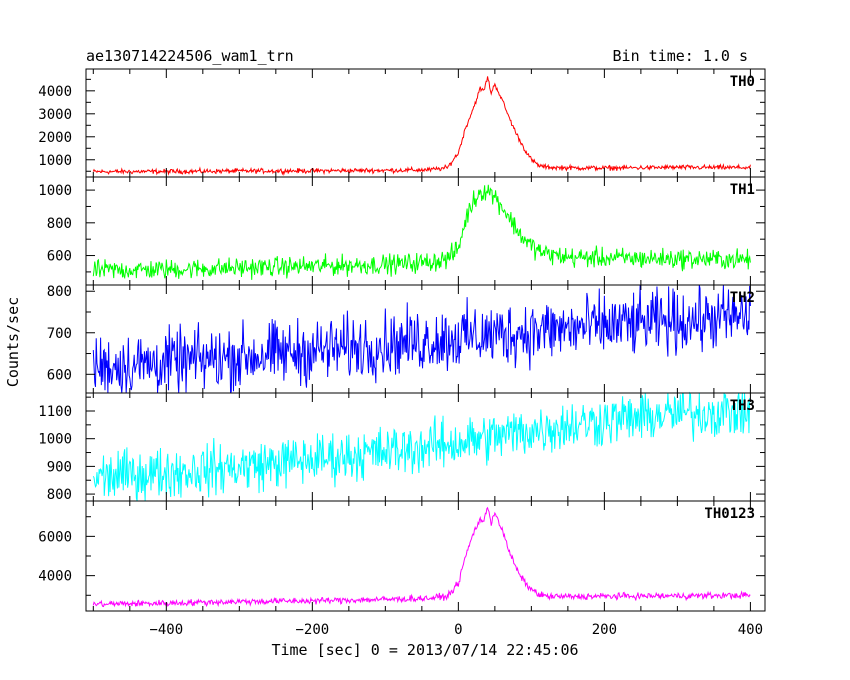 Image resolution: width=850 pixels, height=680 pixels. Describe the element at coordinates (55, 115) in the screenshot. I see `y-tick-label: 3000` at that location.